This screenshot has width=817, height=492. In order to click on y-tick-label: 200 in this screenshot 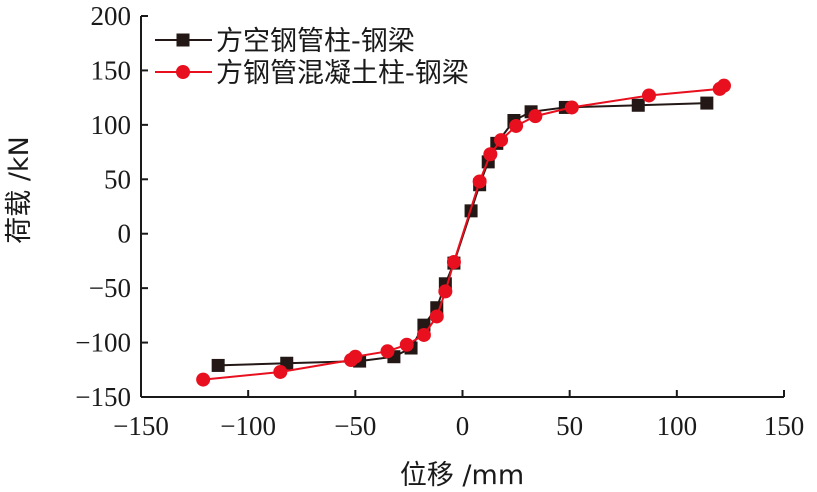, I will do `click(111, 16)`.